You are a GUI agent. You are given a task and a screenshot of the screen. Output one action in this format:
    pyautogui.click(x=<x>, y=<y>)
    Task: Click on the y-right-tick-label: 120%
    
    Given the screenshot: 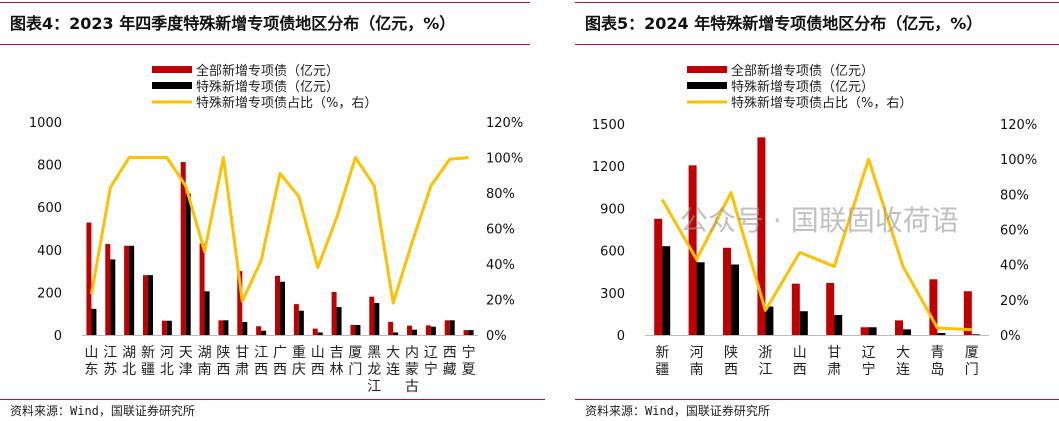 What is the action you would take?
    pyautogui.click(x=1018, y=125)
    